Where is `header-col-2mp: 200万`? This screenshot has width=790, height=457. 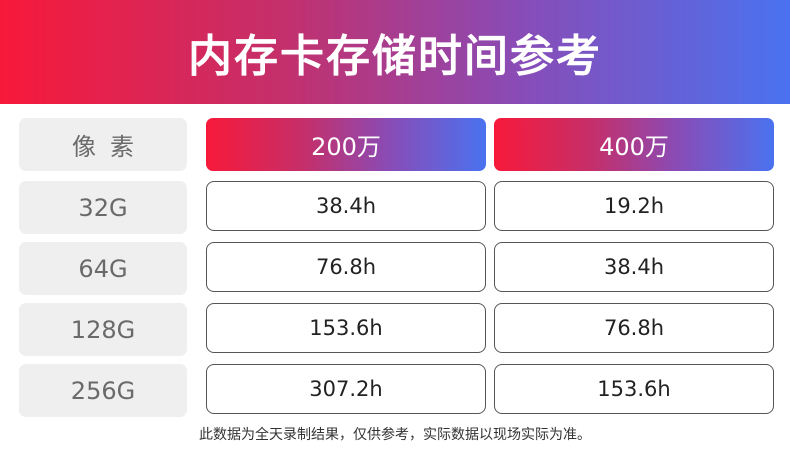 header-col-2mp: 200万 is located at coordinates (346, 144).